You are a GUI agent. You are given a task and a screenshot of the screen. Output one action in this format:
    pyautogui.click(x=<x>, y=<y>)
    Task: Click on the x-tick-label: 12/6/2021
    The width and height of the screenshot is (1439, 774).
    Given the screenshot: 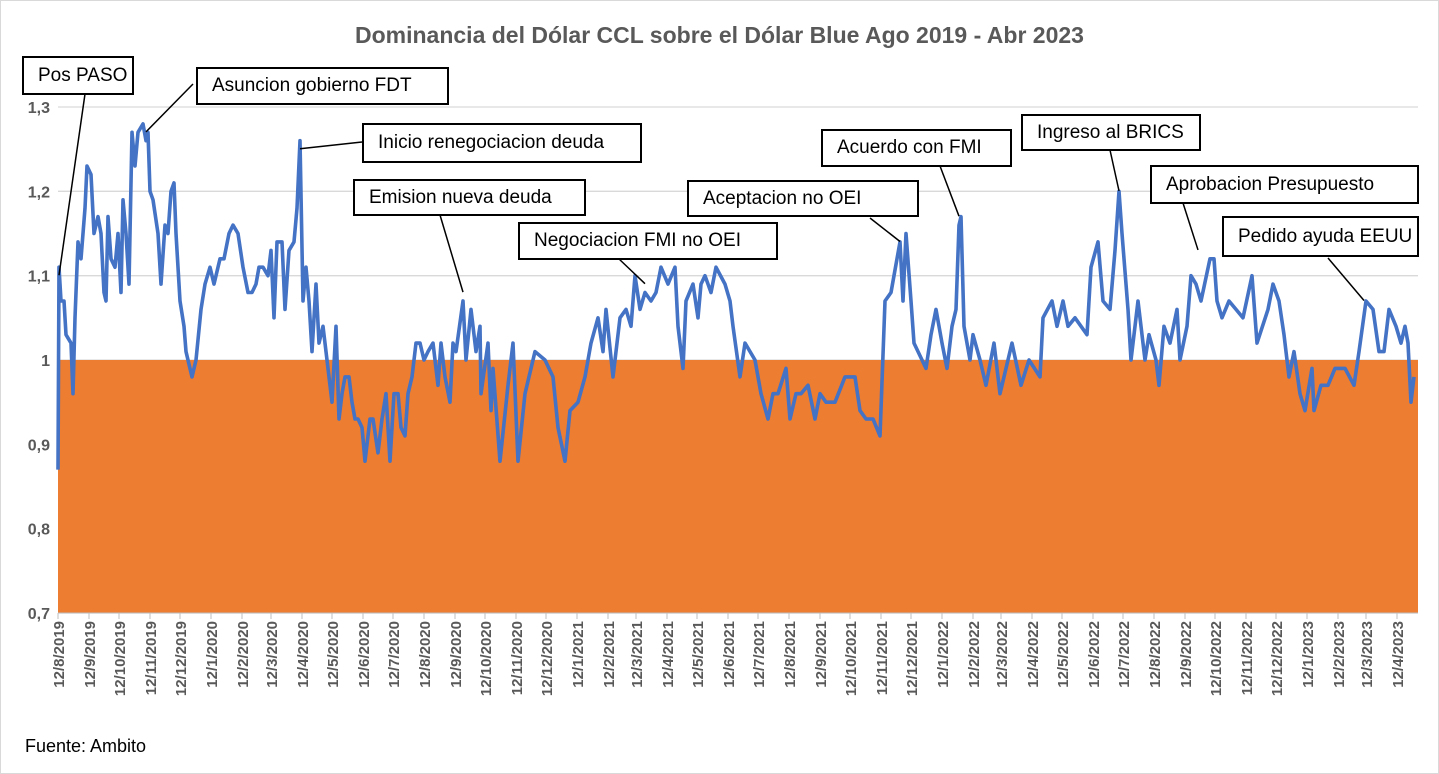 What is the action you would take?
    pyautogui.click(x=729, y=654)
    